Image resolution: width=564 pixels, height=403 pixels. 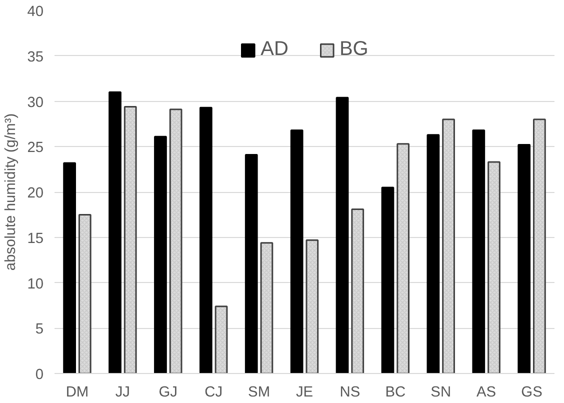 I want to click on x-tick-label: BC, so click(x=395, y=392).